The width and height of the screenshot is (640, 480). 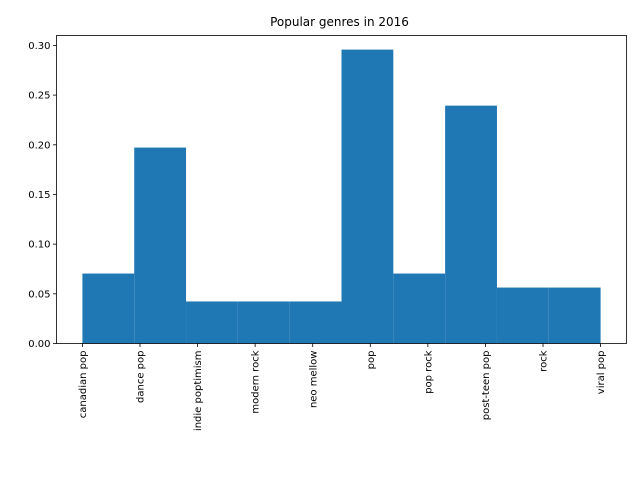 I want to click on y-tick-label-1: 0.05, so click(x=39, y=294).